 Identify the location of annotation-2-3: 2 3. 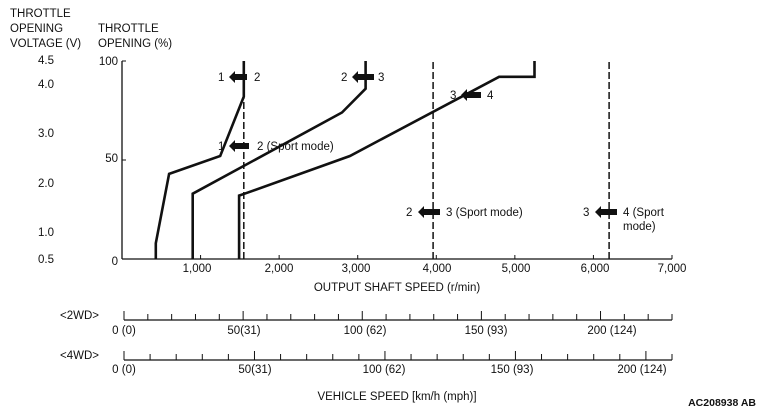
(362, 77).